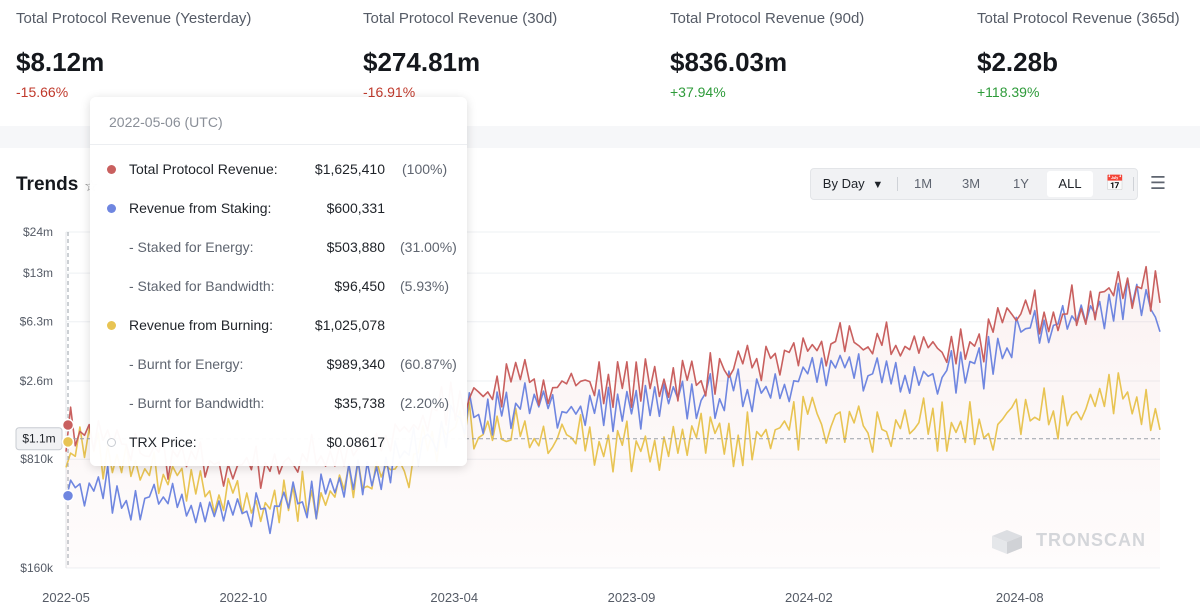 The image size is (1200, 614). I want to click on tooltip-date: 2022-05-06 (UTC), so click(166, 122).